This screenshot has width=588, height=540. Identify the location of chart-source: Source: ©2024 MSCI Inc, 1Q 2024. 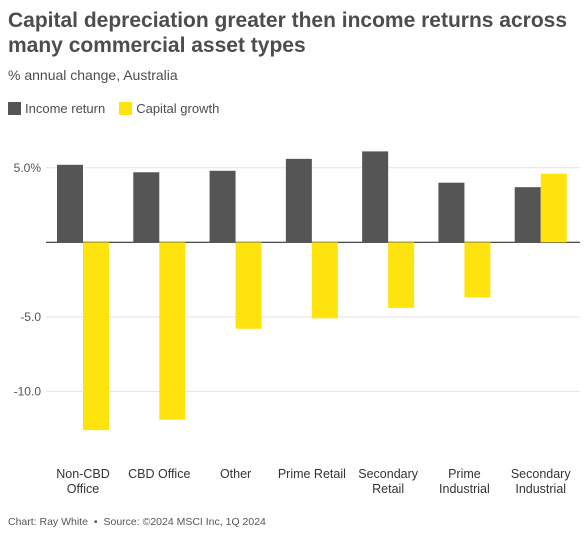
(184, 522).